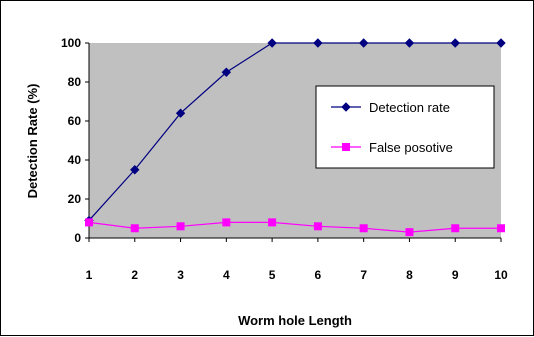 This screenshot has height=337, width=534. I want to click on legend-label: False posotive, so click(411, 147).